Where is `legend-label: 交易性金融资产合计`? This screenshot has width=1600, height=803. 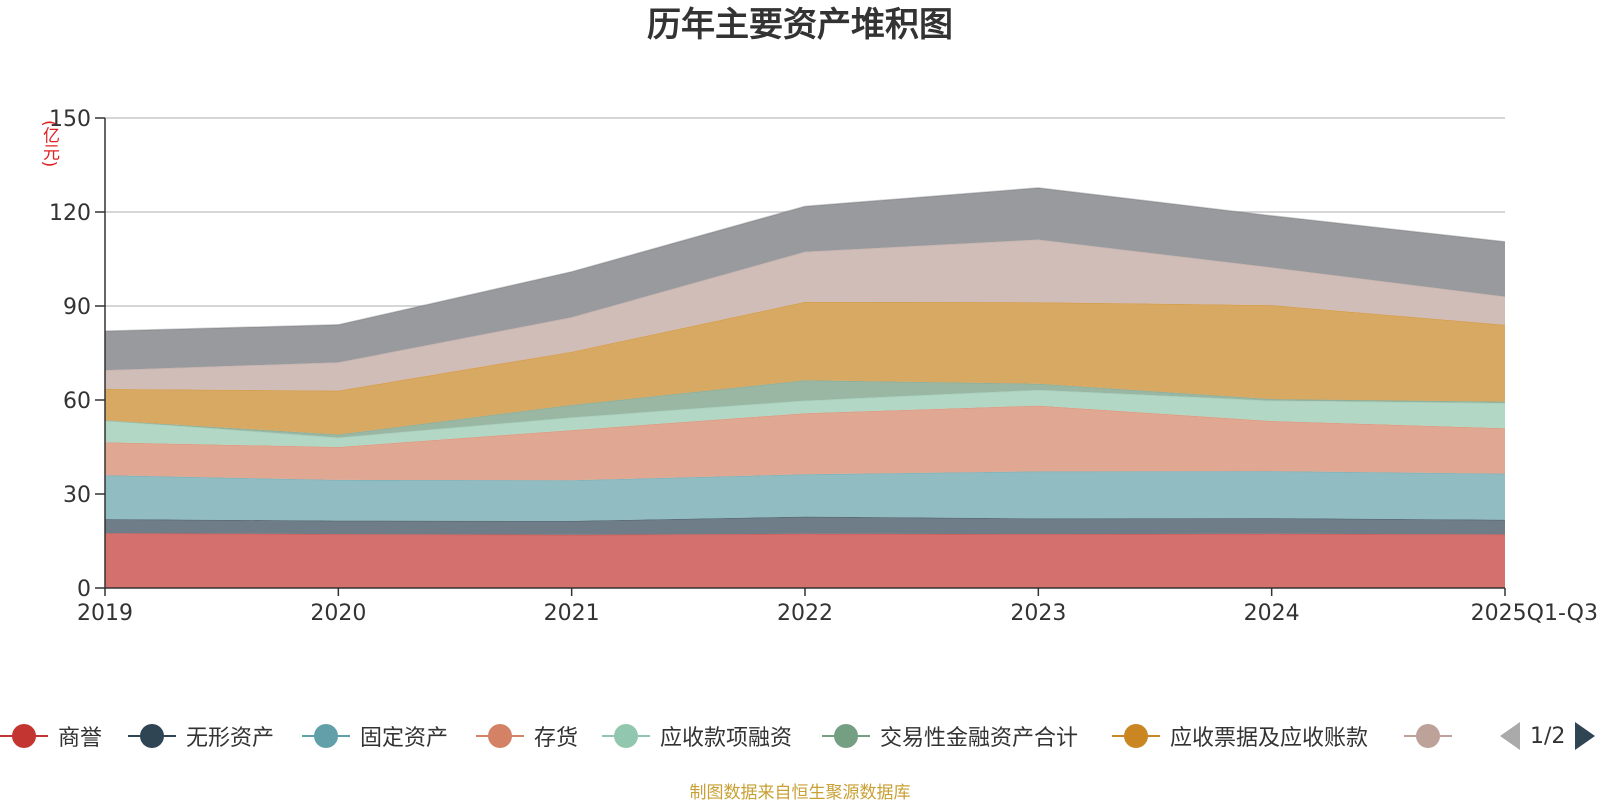 legend-label: 交易性金融资产合计 is located at coordinates (979, 738).